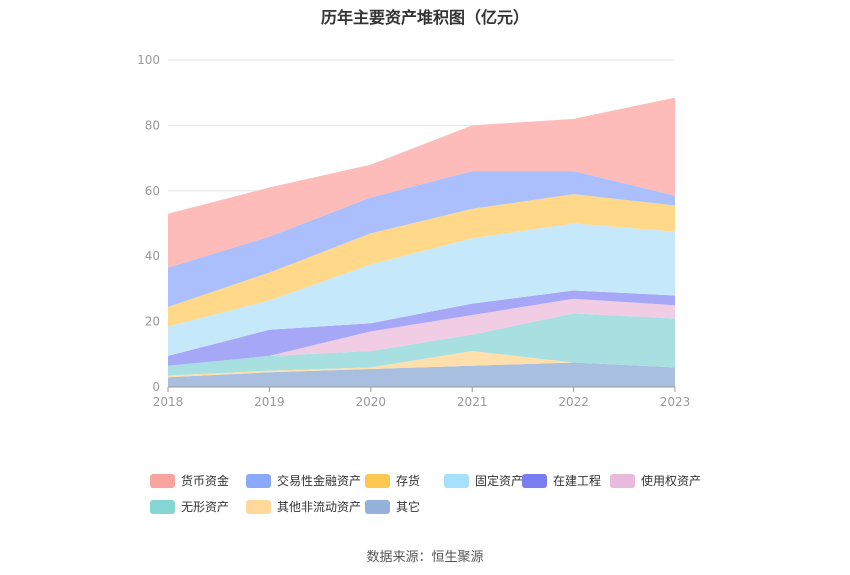 The width and height of the screenshot is (850, 575). Describe the element at coordinates (425, 557) in the screenshot. I see `source-note: 数据来源：恒生聚源` at that location.